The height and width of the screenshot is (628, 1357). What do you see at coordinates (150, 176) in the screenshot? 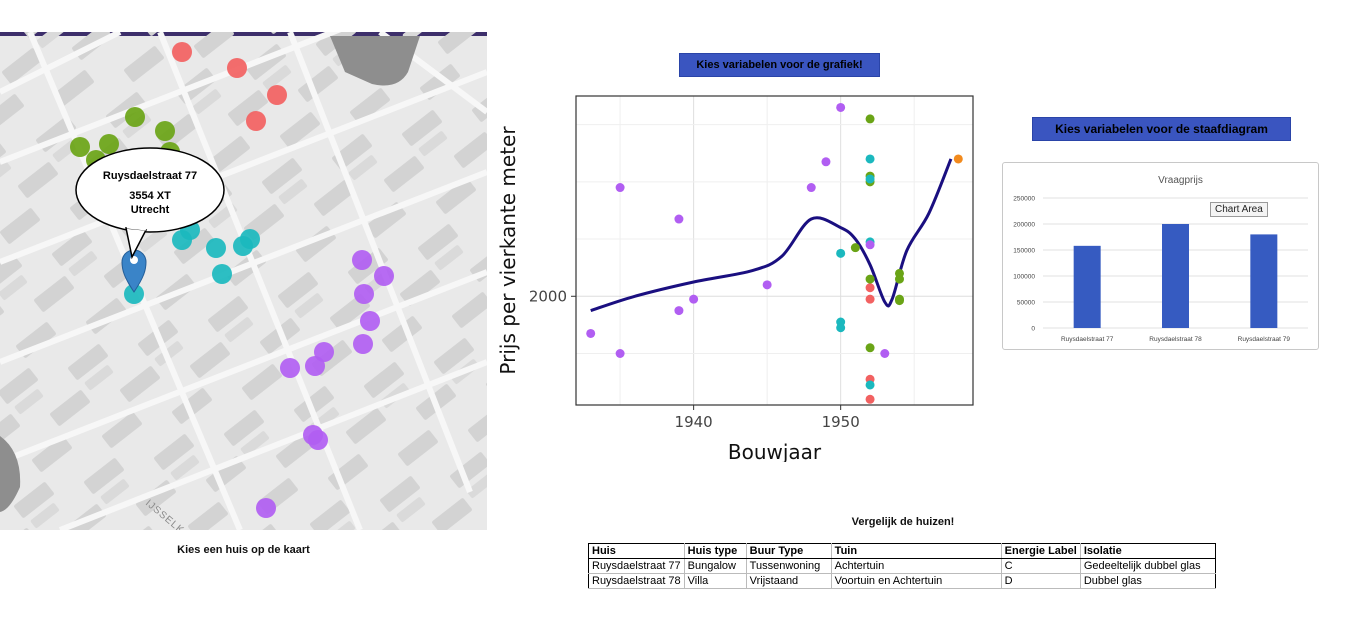
I see `popup-street: Ruysdaelstraat 77` at bounding box center [150, 176].